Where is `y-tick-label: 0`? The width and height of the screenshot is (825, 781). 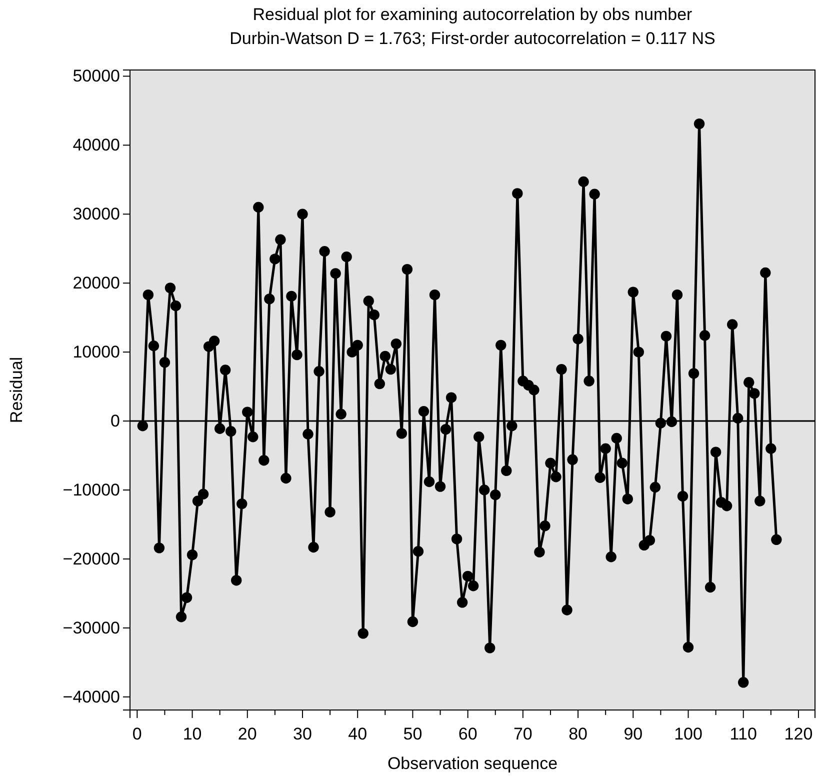 y-tick-label: 0 is located at coordinates (115, 420).